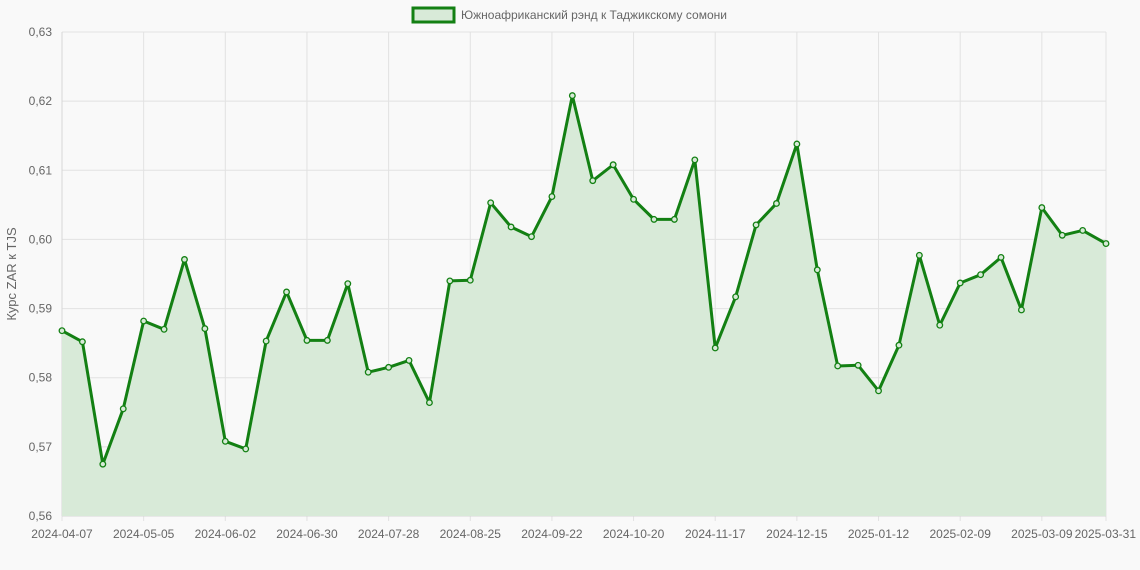  Describe the element at coordinates (433, 15) in the screenshot. I see `legend-swatch` at that location.